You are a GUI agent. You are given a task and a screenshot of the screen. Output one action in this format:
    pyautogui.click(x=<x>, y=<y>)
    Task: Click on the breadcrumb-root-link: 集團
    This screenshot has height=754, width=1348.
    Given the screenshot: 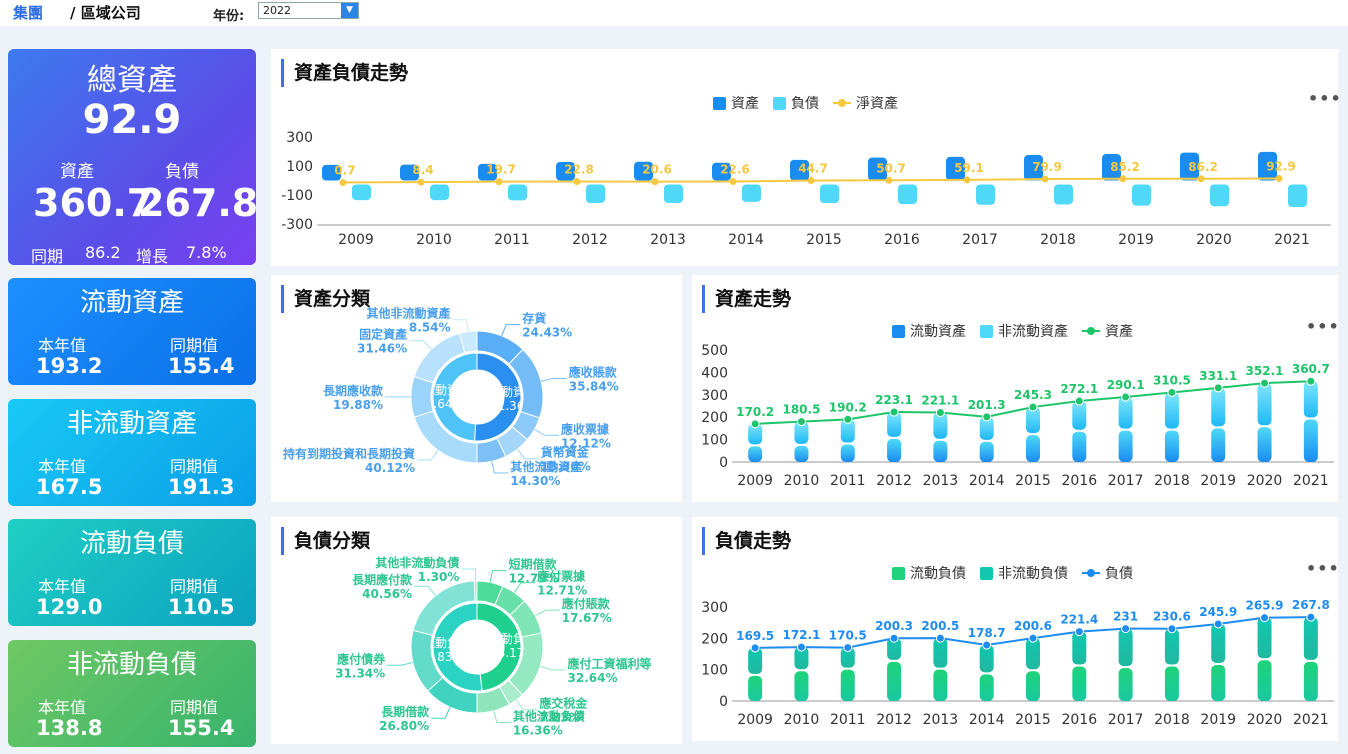 What is the action you would take?
    pyautogui.click(x=28, y=13)
    